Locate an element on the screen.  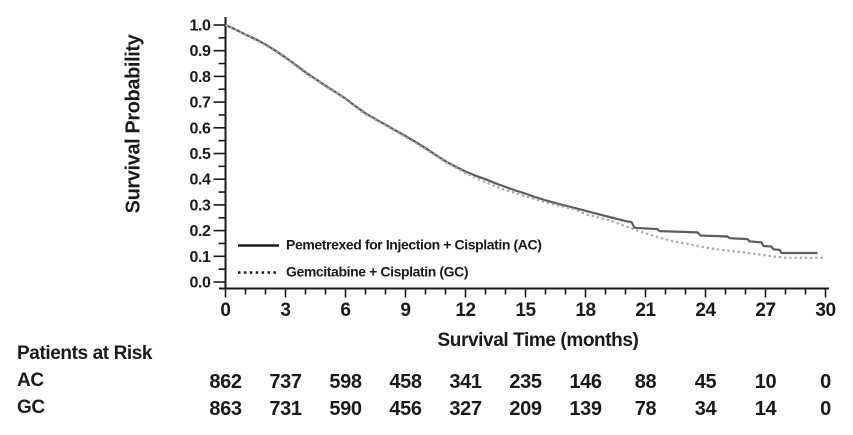
x-tick-label: 6 is located at coordinates (345, 310).